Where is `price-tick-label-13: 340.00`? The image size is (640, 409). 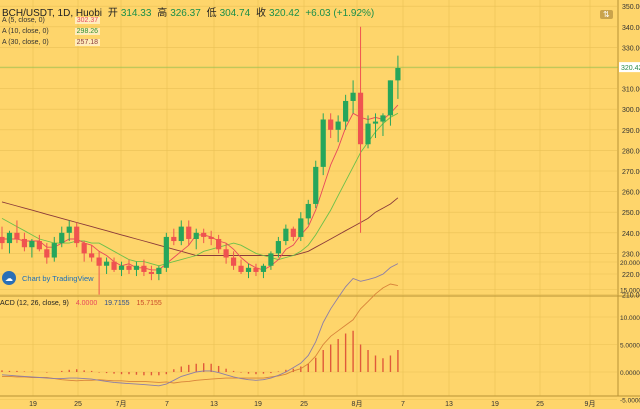 price-tick-label-13: 340.00 is located at coordinates (631, 28).